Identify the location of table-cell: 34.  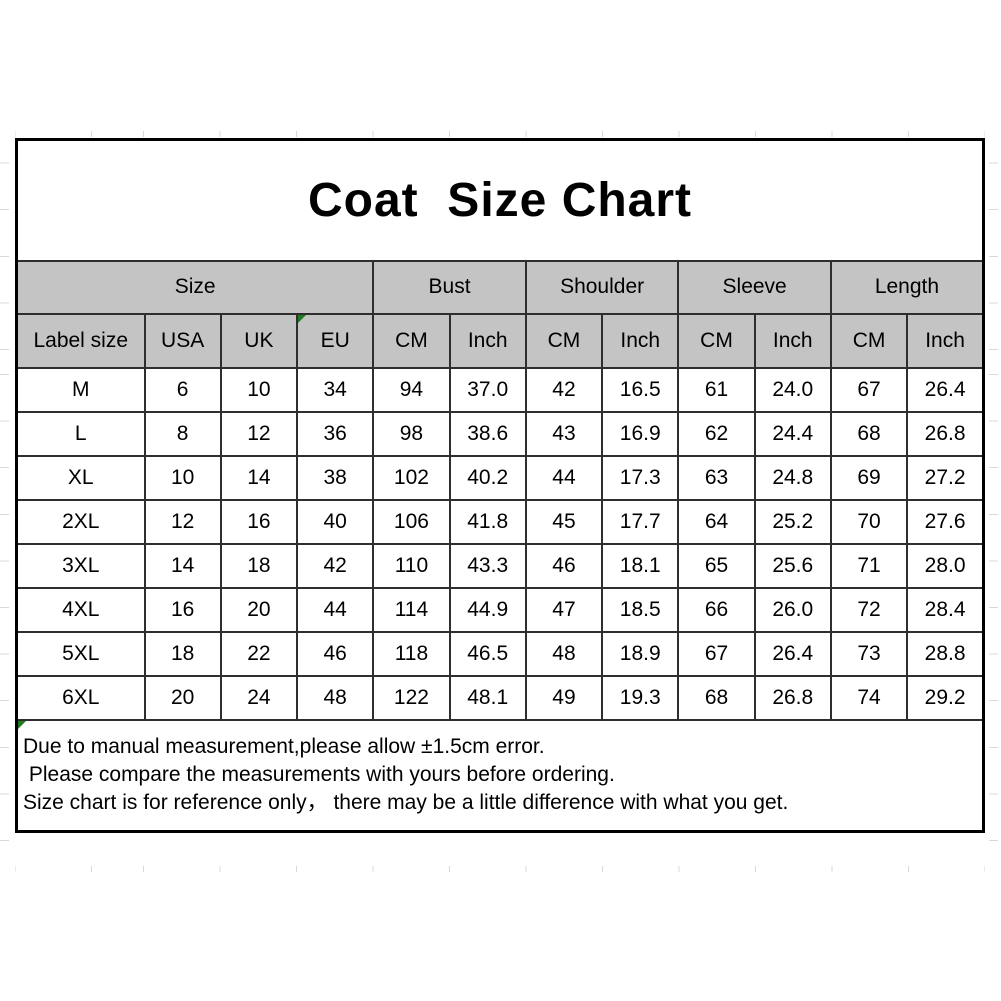
(335, 389).